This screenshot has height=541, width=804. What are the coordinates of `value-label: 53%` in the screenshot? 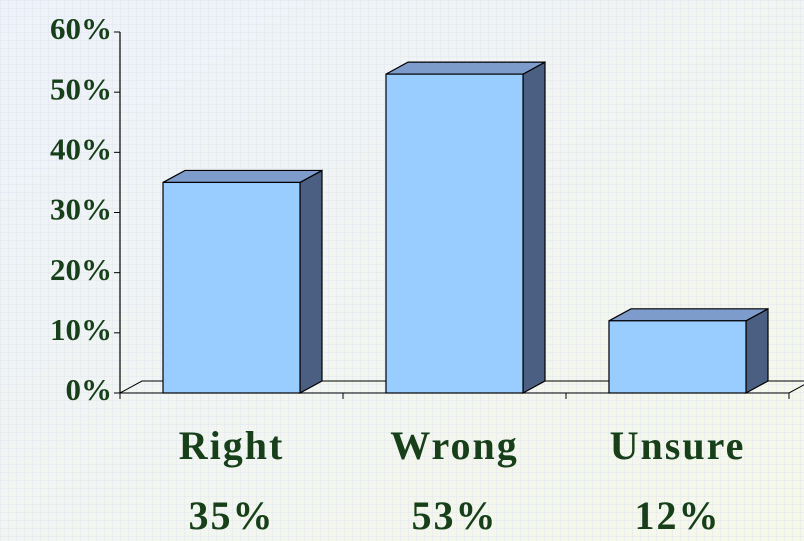 It's located at (455, 515).